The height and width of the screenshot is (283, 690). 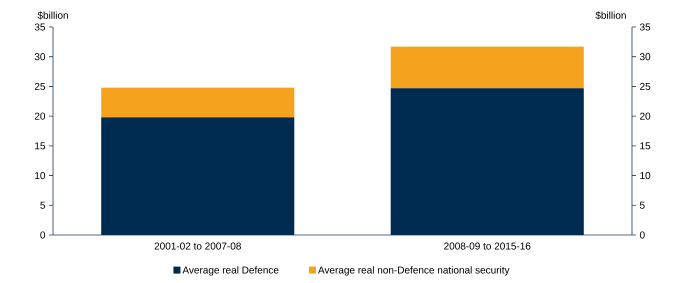 What do you see at coordinates (40, 146) in the screenshot?
I see `y-tick-label: 15` at bounding box center [40, 146].